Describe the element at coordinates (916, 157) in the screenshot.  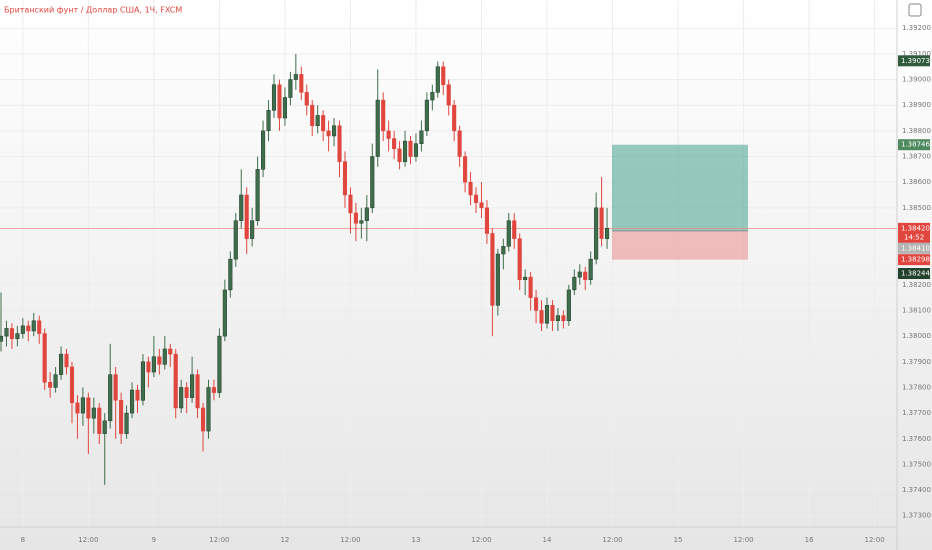
I see `y-tick-label: 1.38700` at that location.